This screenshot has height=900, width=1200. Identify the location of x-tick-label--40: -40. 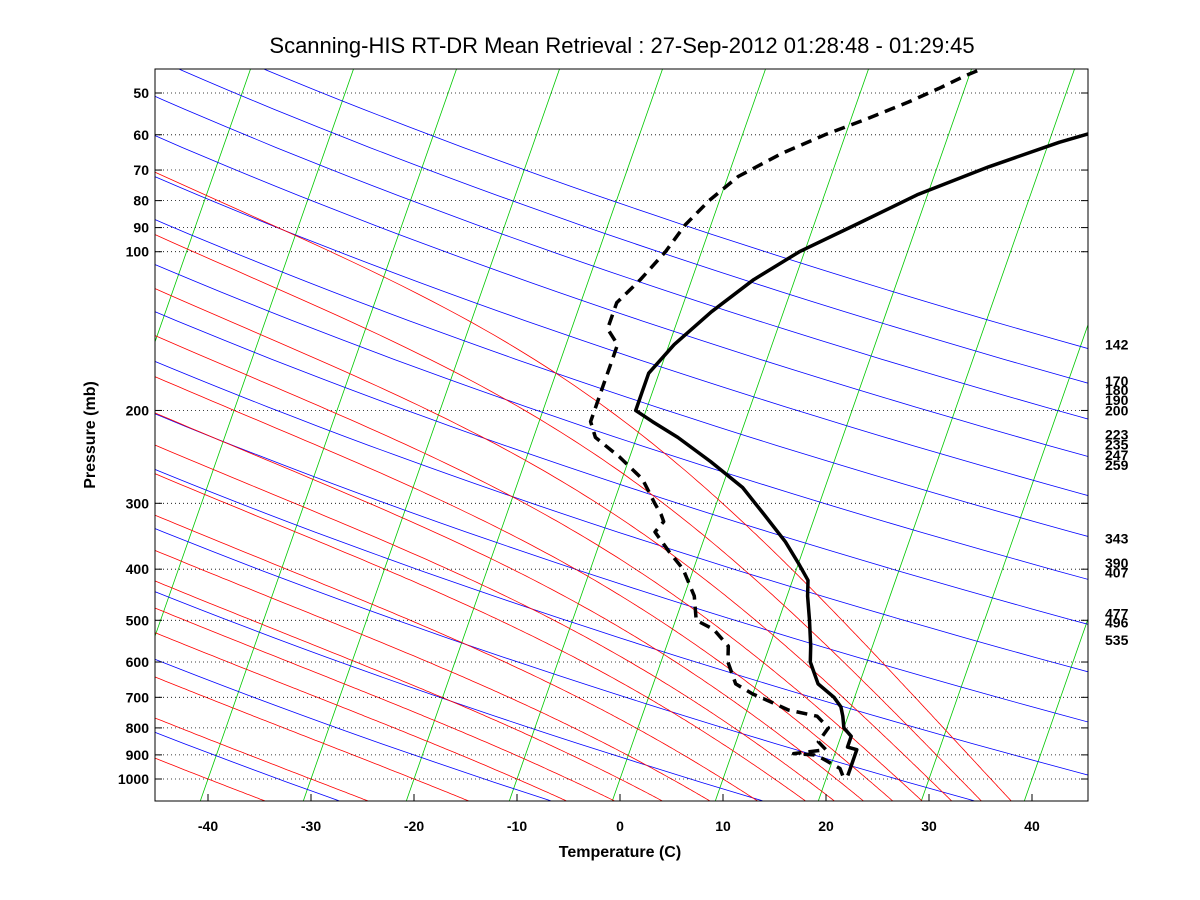
(208, 826).